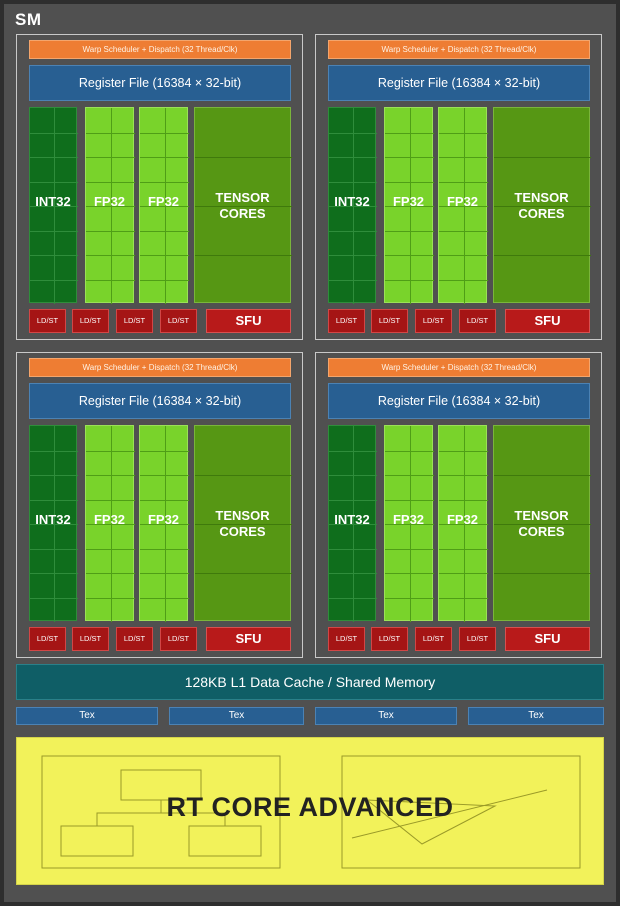 The image size is (620, 906). Describe the element at coordinates (310, 807) in the screenshot. I see `rt-core-label: RT CORE ADVANCED` at that location.